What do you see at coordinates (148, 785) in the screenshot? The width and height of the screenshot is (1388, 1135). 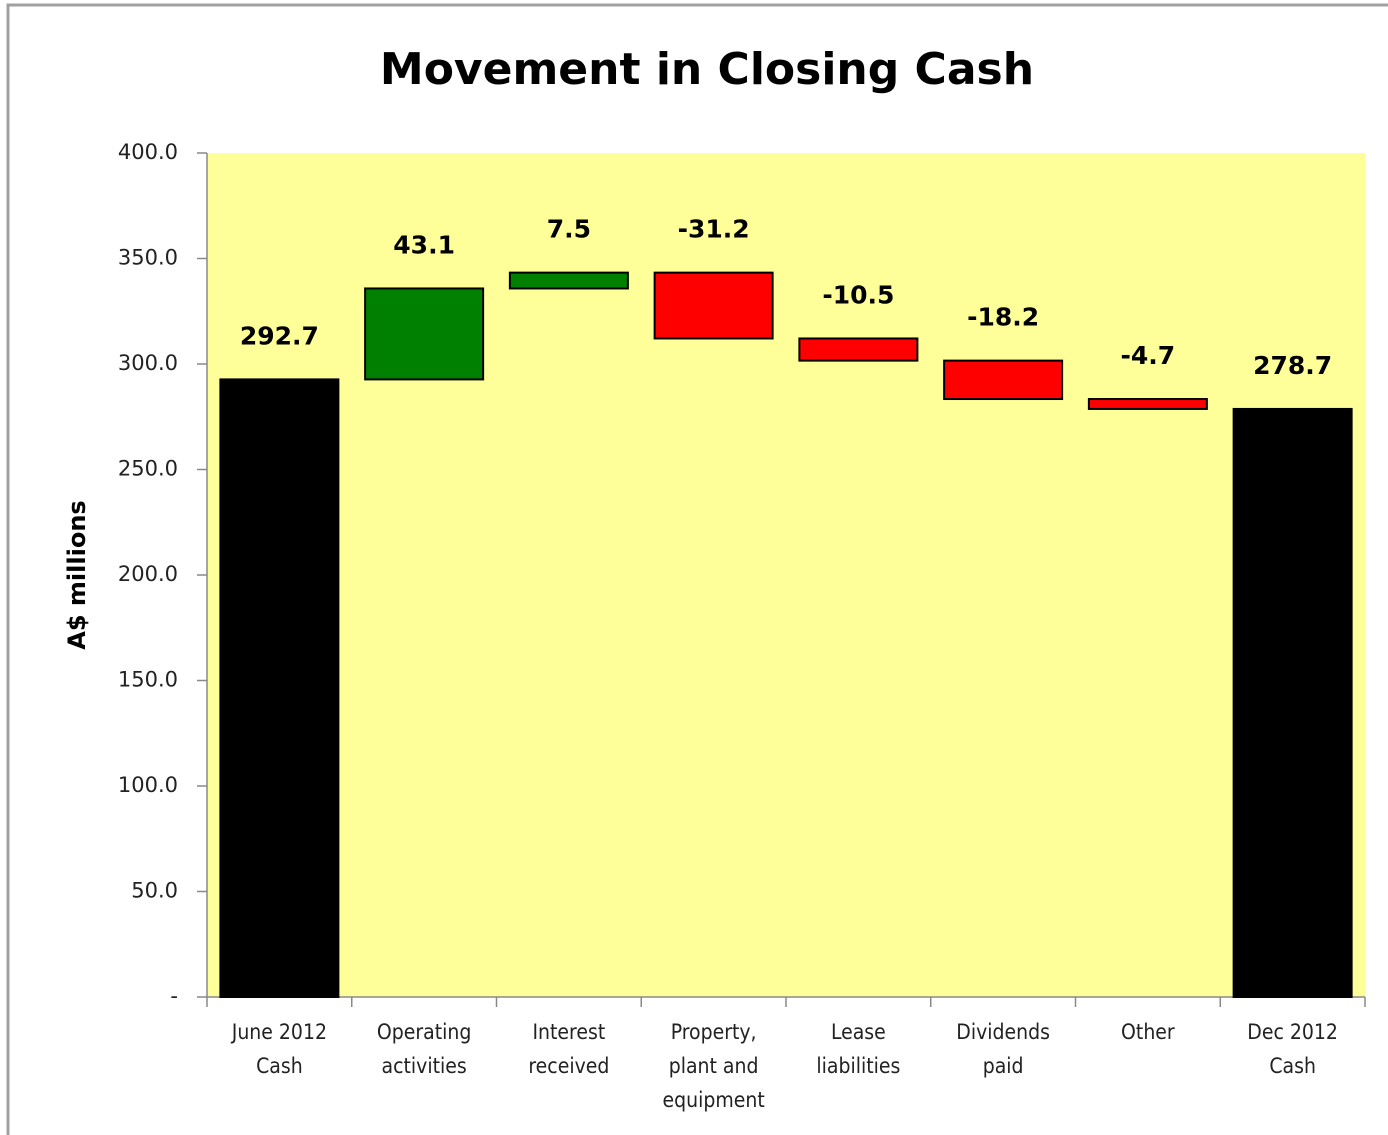 I see `y-tick-label: 100.0` at bounding box center [148, 785].